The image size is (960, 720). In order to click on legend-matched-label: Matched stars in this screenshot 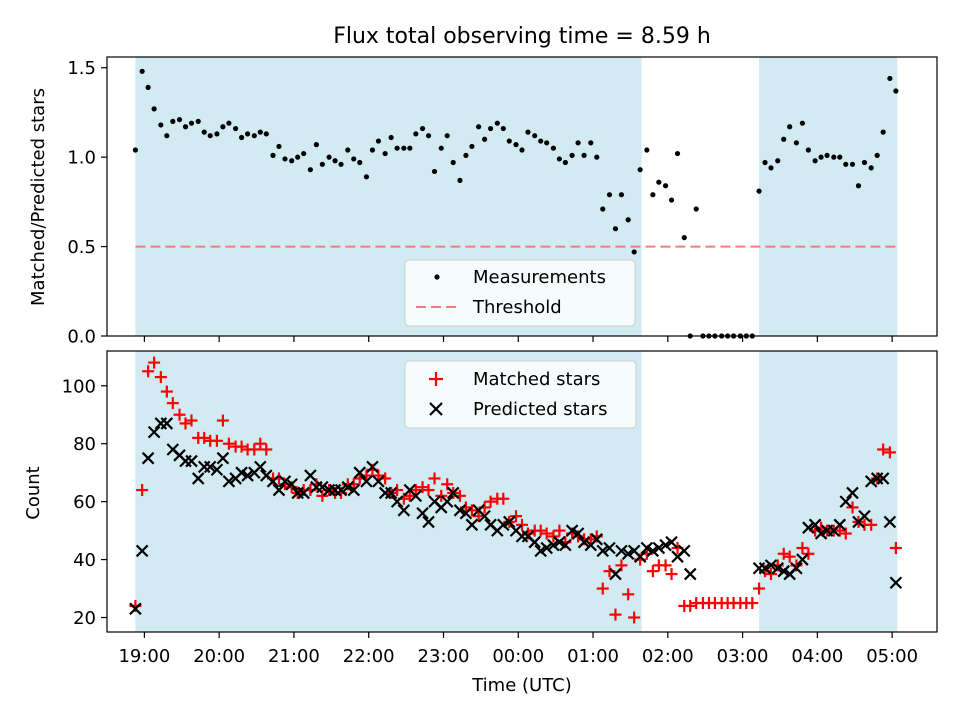, I will do `click(536, 379)`.